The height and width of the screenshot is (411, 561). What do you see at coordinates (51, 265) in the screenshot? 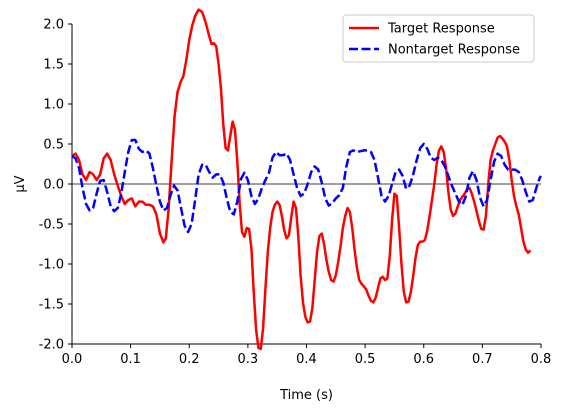
I see `y-tick-label: -1.0` at bounding box center [51, 265].